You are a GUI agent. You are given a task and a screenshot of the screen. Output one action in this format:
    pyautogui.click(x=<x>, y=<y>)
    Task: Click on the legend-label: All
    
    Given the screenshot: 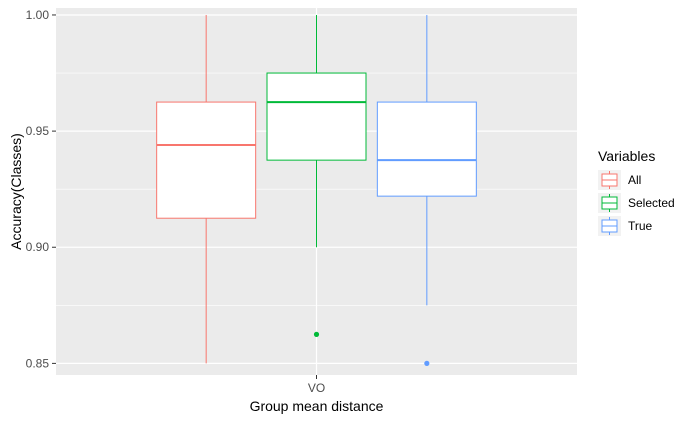 What is the action you would take?
    pyautogui.click(x=634, y=180)
    